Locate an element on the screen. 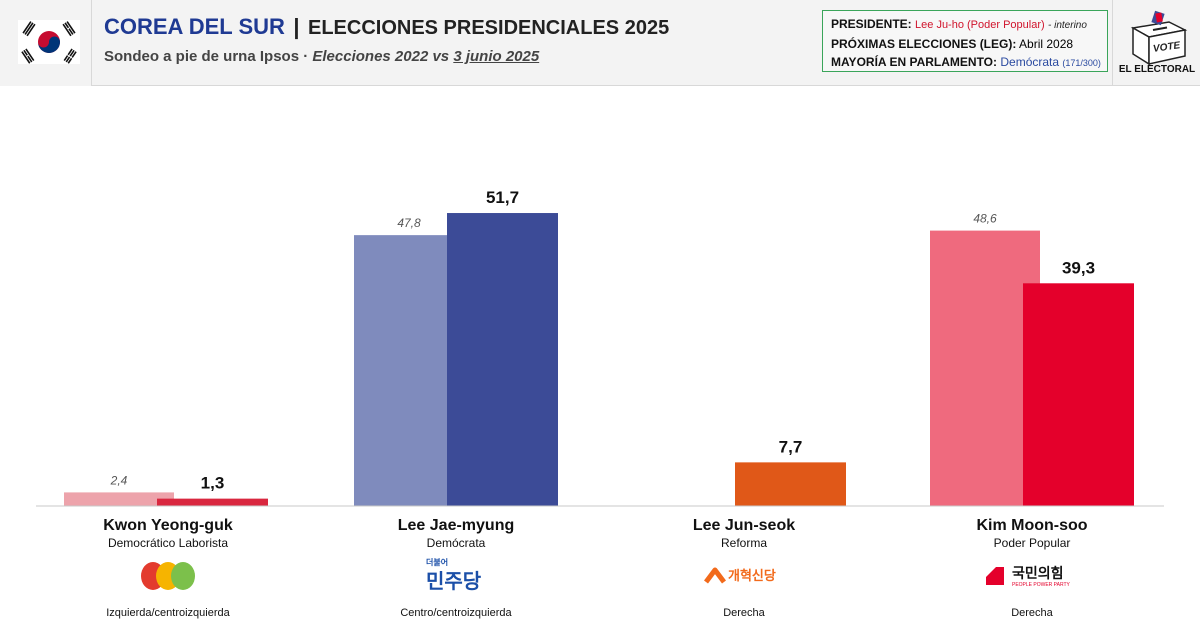  democratic-party-logo-icon: 더불어 민주당 is located at coordinates (457, 577).